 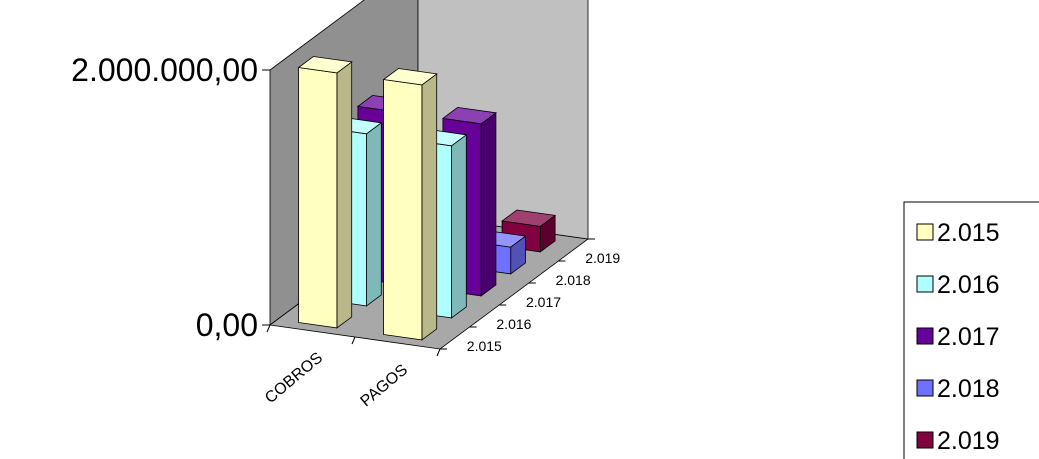 I want to click on y-tick-label: 0,00, so click(x=227, y=325).